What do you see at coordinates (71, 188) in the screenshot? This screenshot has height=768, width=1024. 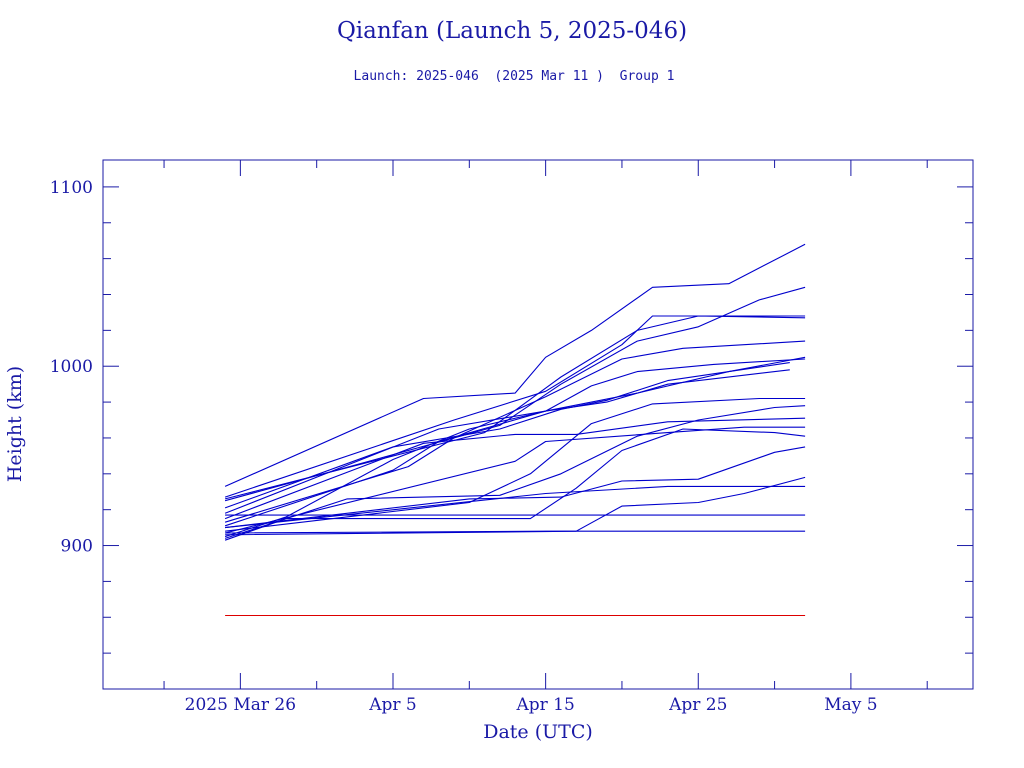 I see `y-tick-label: 1100` at bounding box center [71, 188].